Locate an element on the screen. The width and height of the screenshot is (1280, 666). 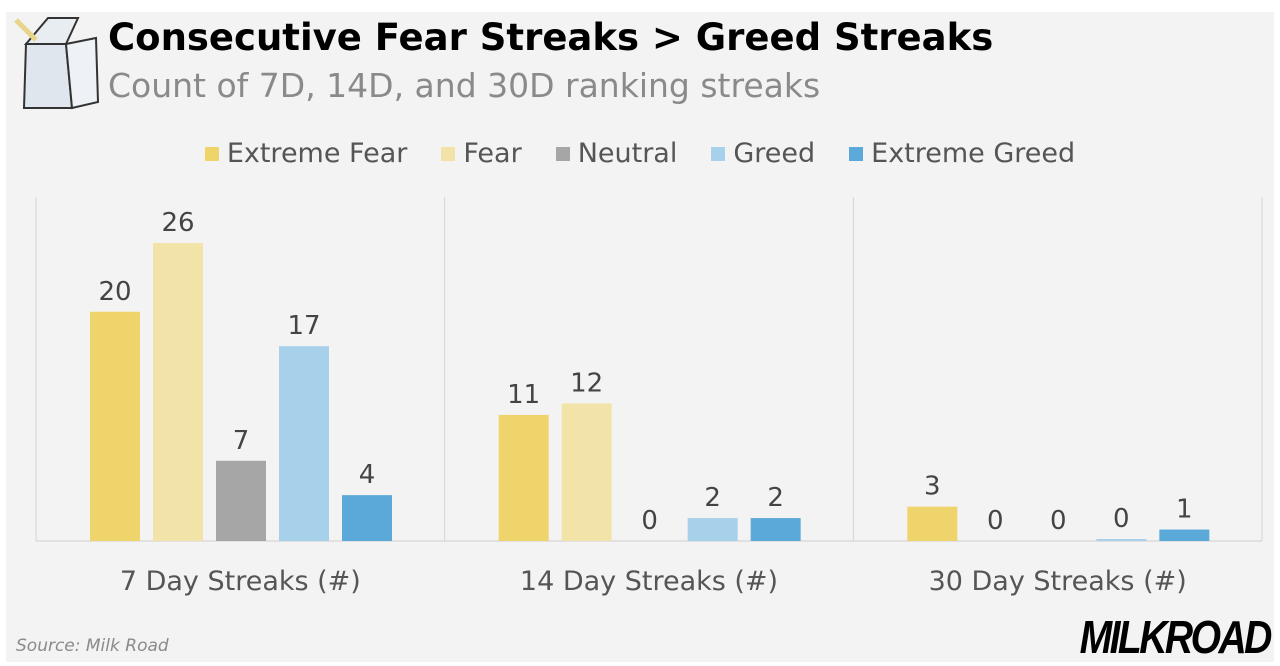
data-label: 7 is located at coordinates (241, 441).